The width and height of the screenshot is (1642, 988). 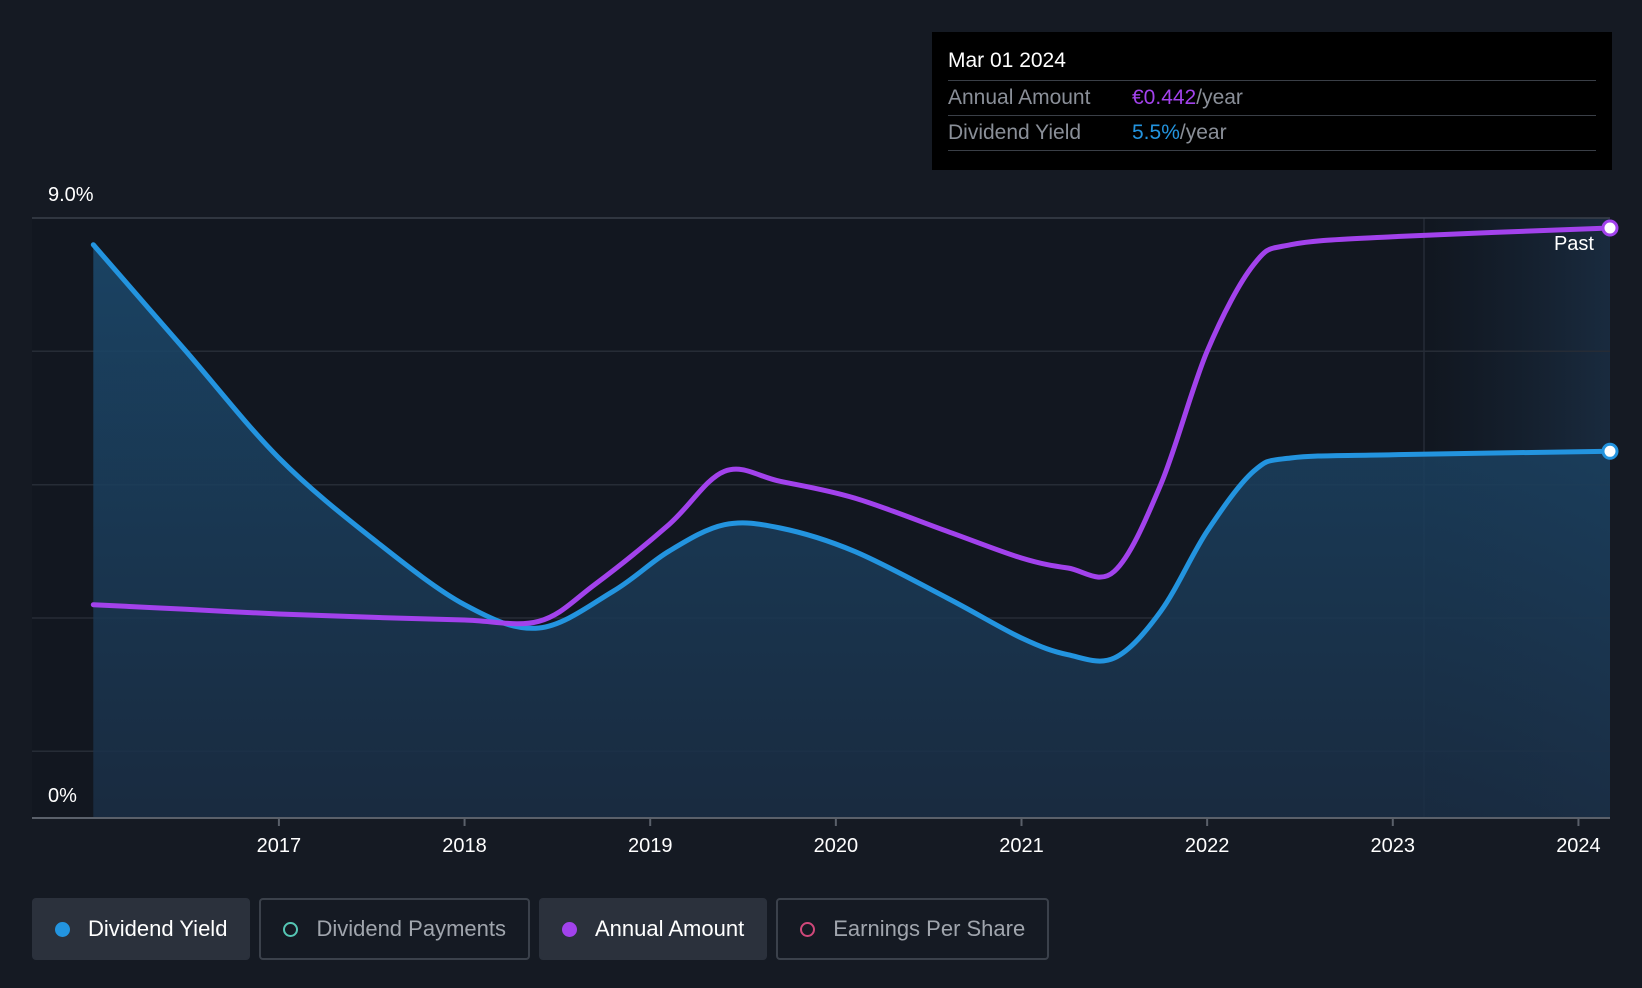 I want to click on x-tick-label: 2017, so click(x=279, y=846).